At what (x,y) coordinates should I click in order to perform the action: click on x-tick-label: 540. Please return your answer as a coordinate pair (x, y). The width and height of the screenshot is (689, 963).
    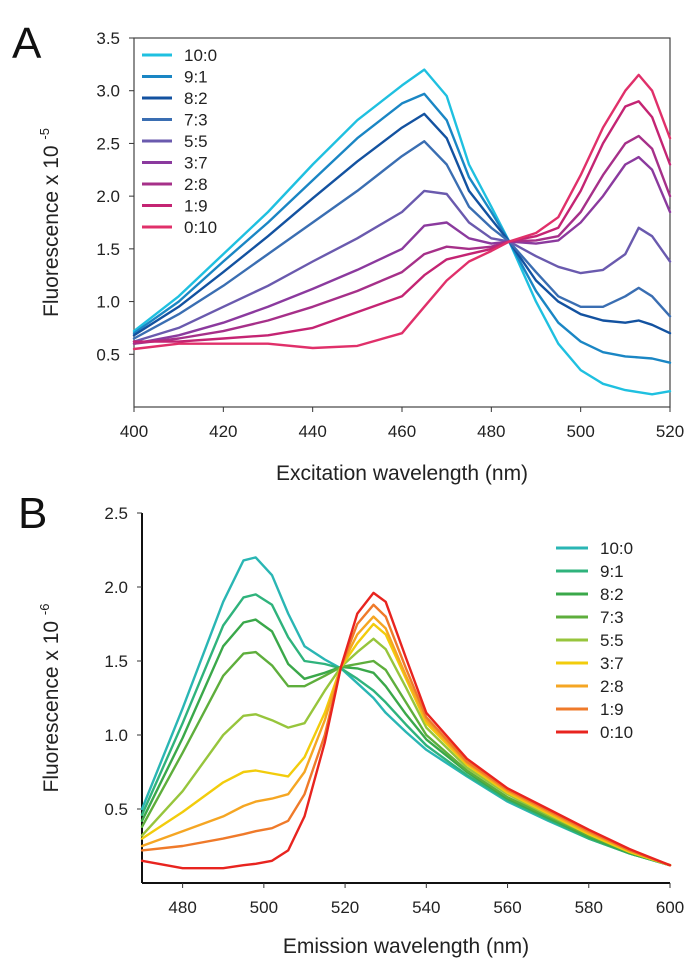
    Looking at the image, I should click on (426, 907).